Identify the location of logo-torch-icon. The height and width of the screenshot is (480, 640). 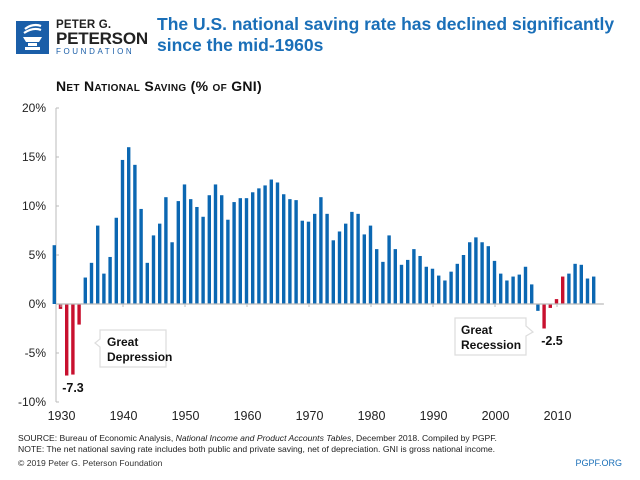
(32, 37).